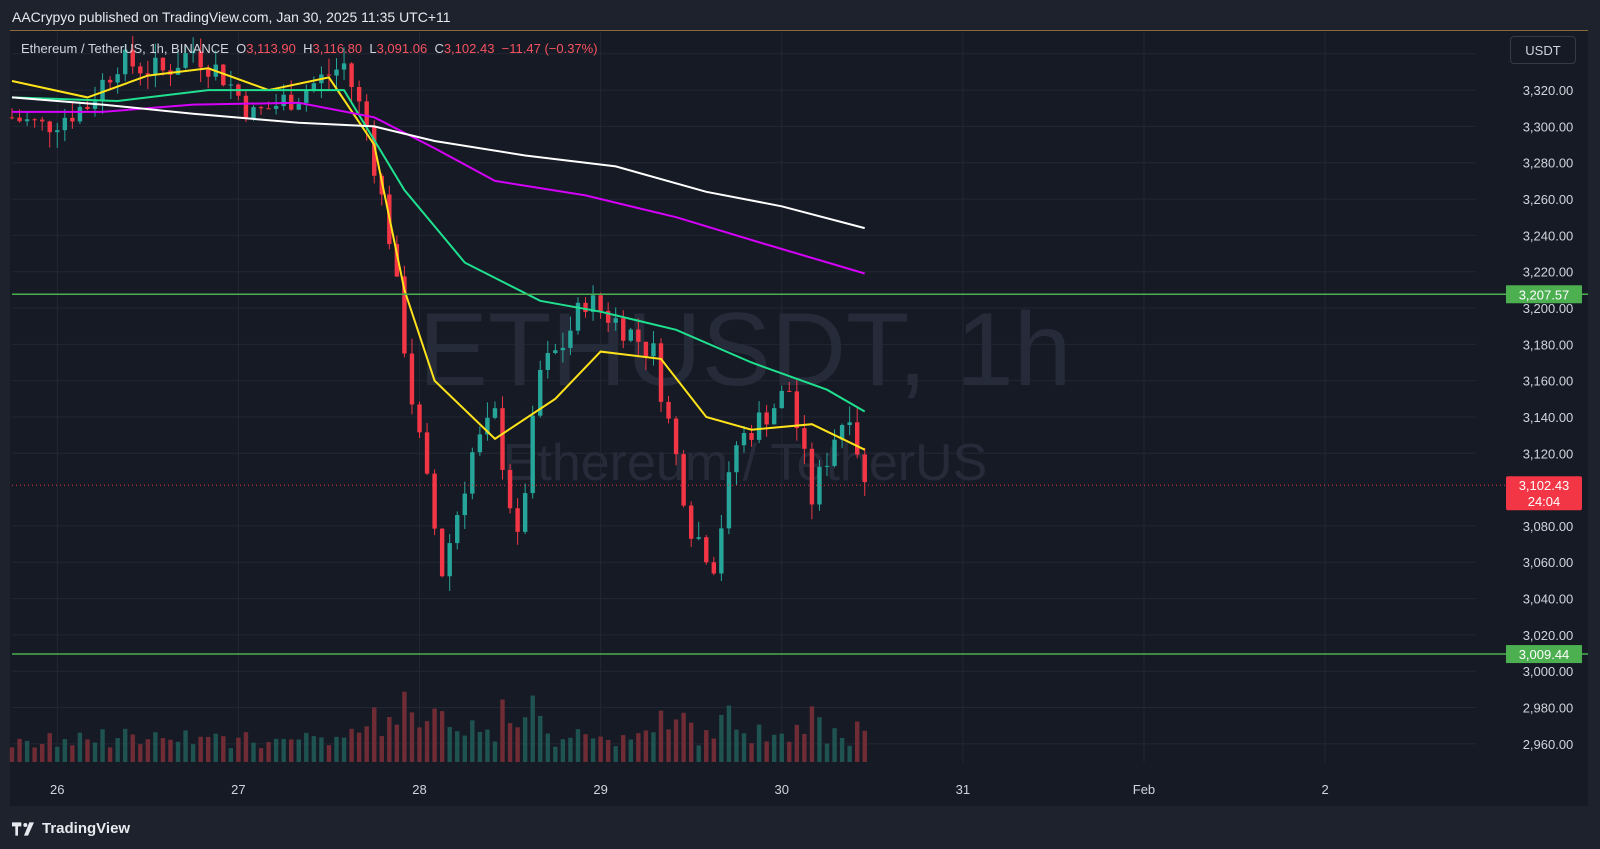 The width and height of the screenshot is (1600, 849). I want to click on tradingview-logo: TradingView, so click(71, 828).